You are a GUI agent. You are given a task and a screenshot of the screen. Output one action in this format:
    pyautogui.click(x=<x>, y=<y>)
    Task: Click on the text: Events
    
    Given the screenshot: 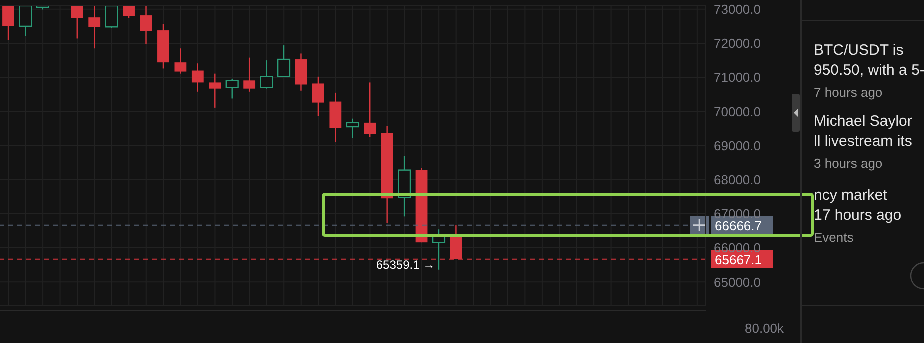 What is the action you would take?
    pyautogui.click(x=834, y=237)
    